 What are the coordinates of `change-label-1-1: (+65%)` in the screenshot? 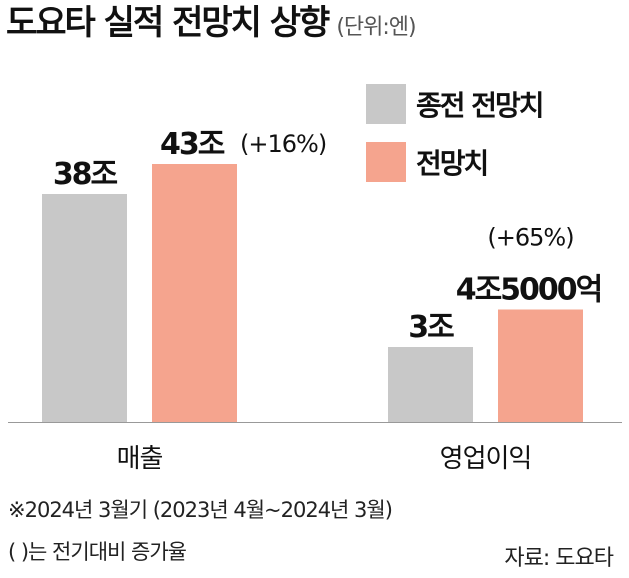 It's located at (530, 238).